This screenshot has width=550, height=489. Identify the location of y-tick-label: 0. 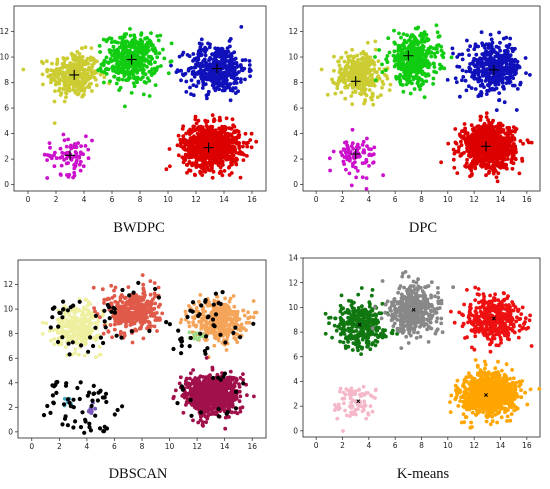
(295, 184).